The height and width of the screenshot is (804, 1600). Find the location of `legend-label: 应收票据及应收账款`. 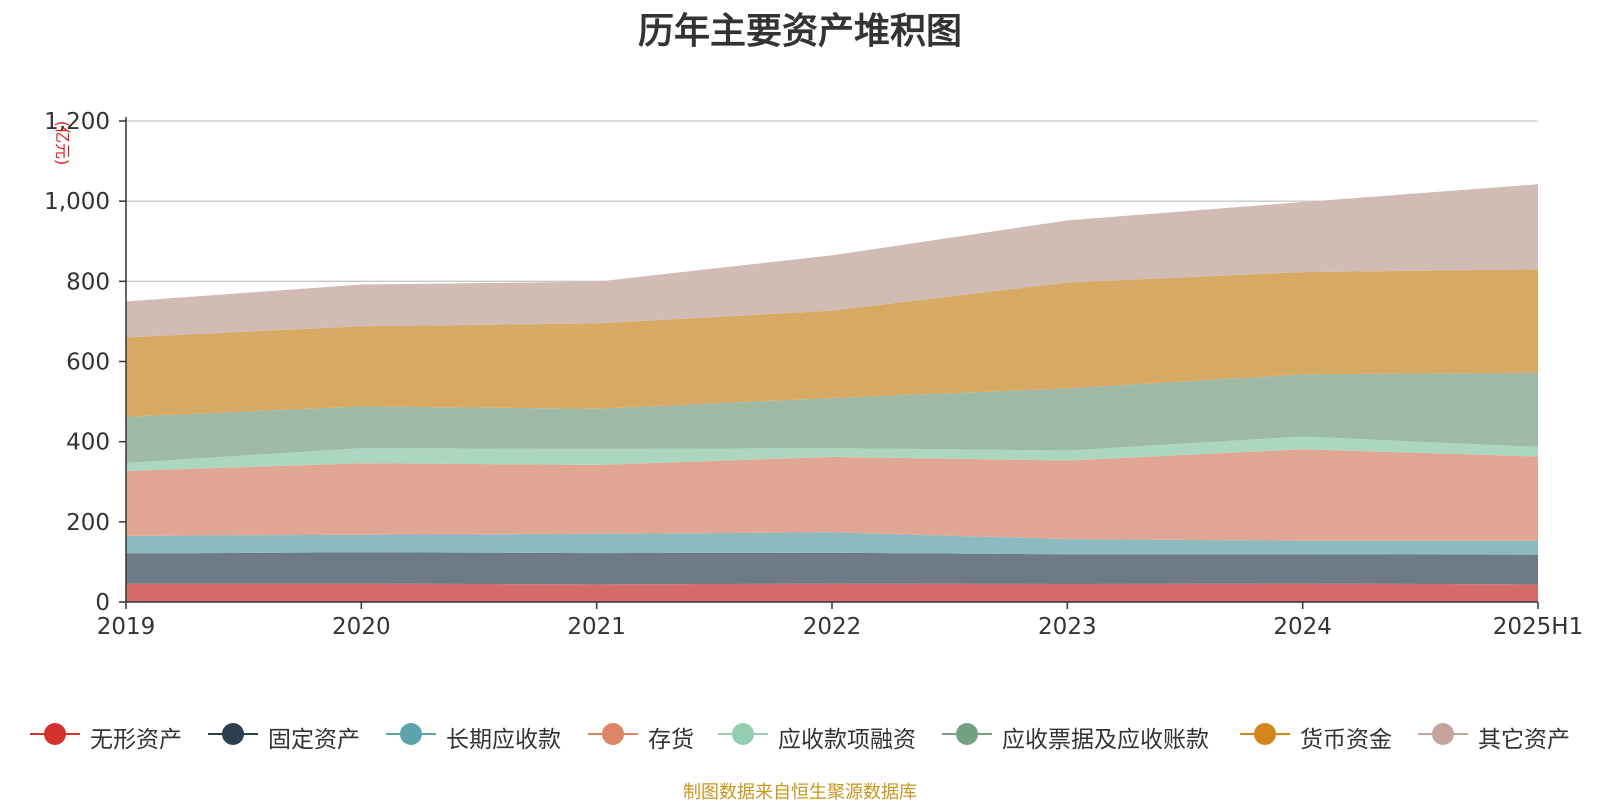

legend-label: 应收票据及应收账款 is located at coordinates (1105, 740).